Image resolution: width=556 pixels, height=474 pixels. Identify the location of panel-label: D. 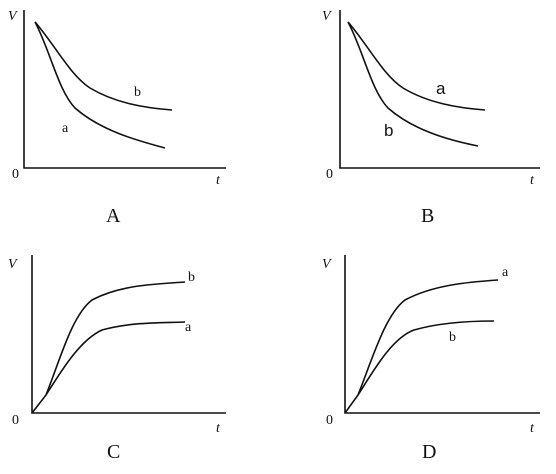
(429, 452).